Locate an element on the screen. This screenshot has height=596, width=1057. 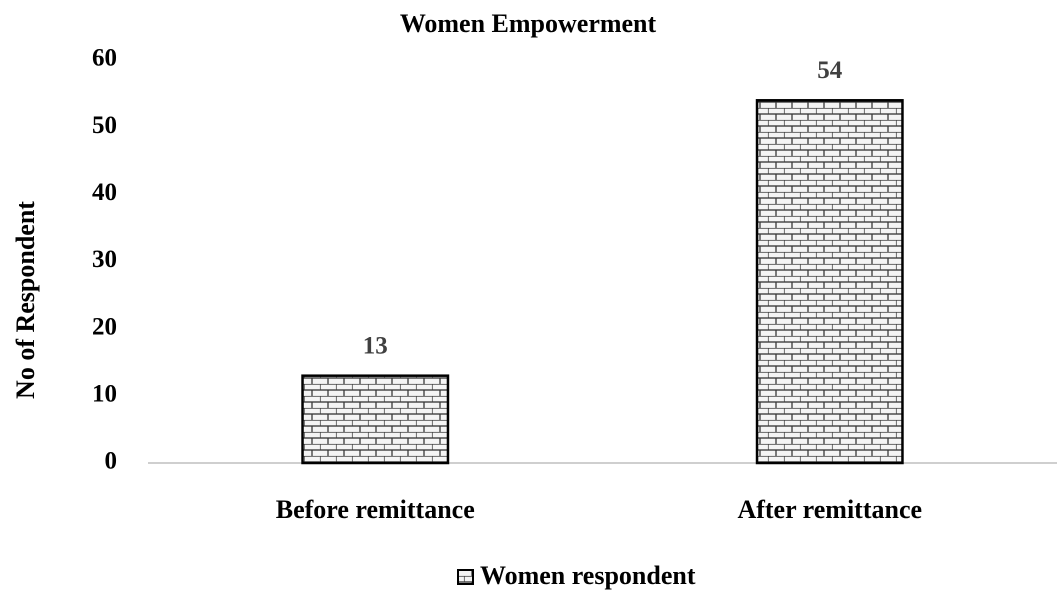
y-tick-label: 10 is located at coordinates (104, 394).